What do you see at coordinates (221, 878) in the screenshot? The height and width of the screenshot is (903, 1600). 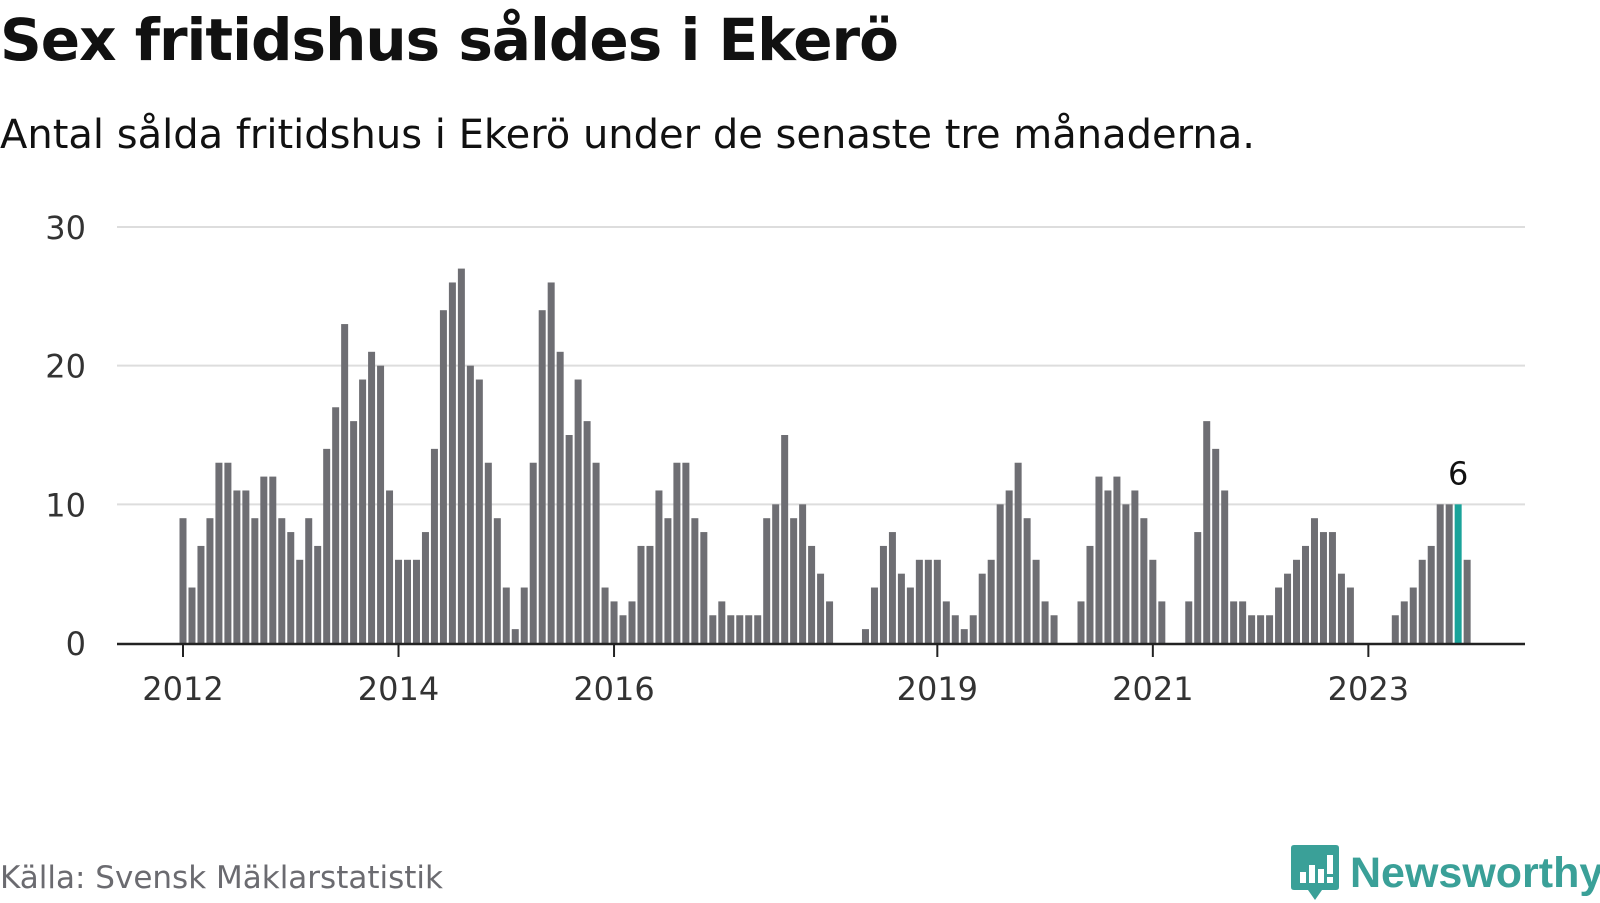 I see `source-note: Källa: Svensk Mäklarstatistik` at bounding box center [221, 878].